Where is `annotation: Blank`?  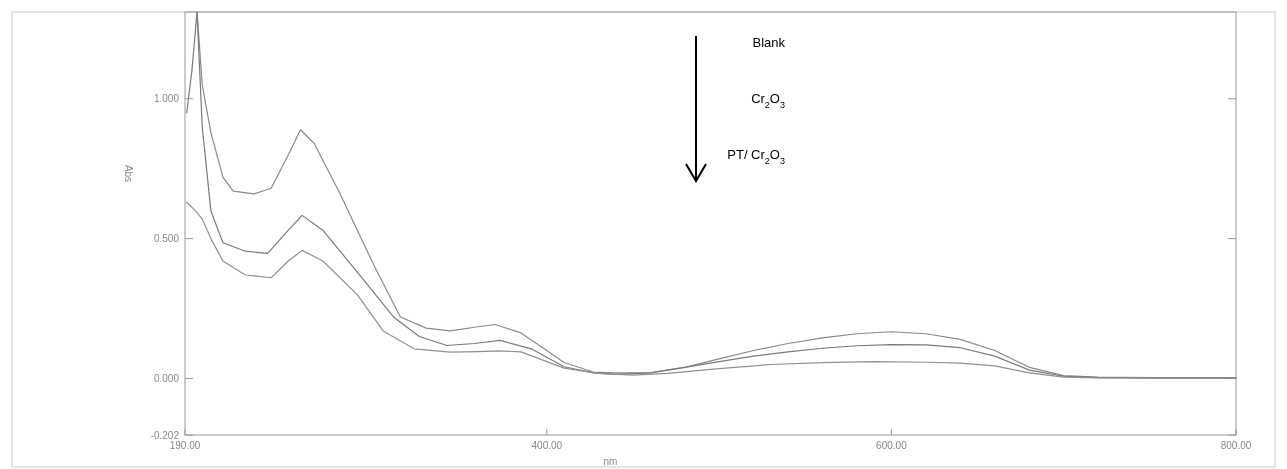
annotation: Blank is located at coordinates (769, 42).